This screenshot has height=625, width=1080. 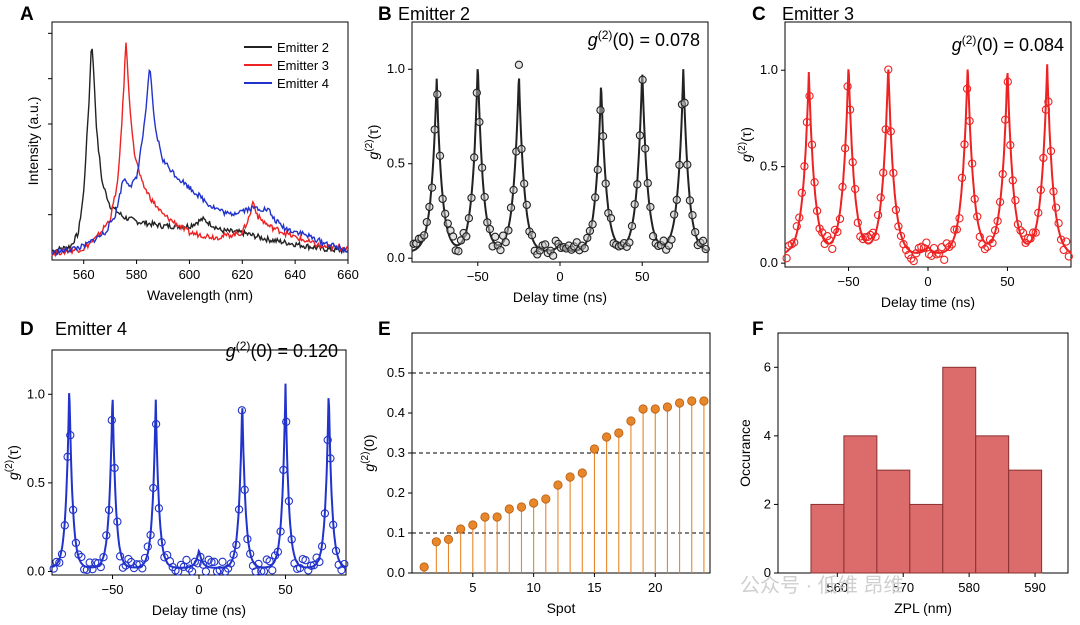 What do you see at coordinates (923, 608) in the screenshot?
I see `x-axis-label: ZPL (nm)` at bounding box center [923, 608].